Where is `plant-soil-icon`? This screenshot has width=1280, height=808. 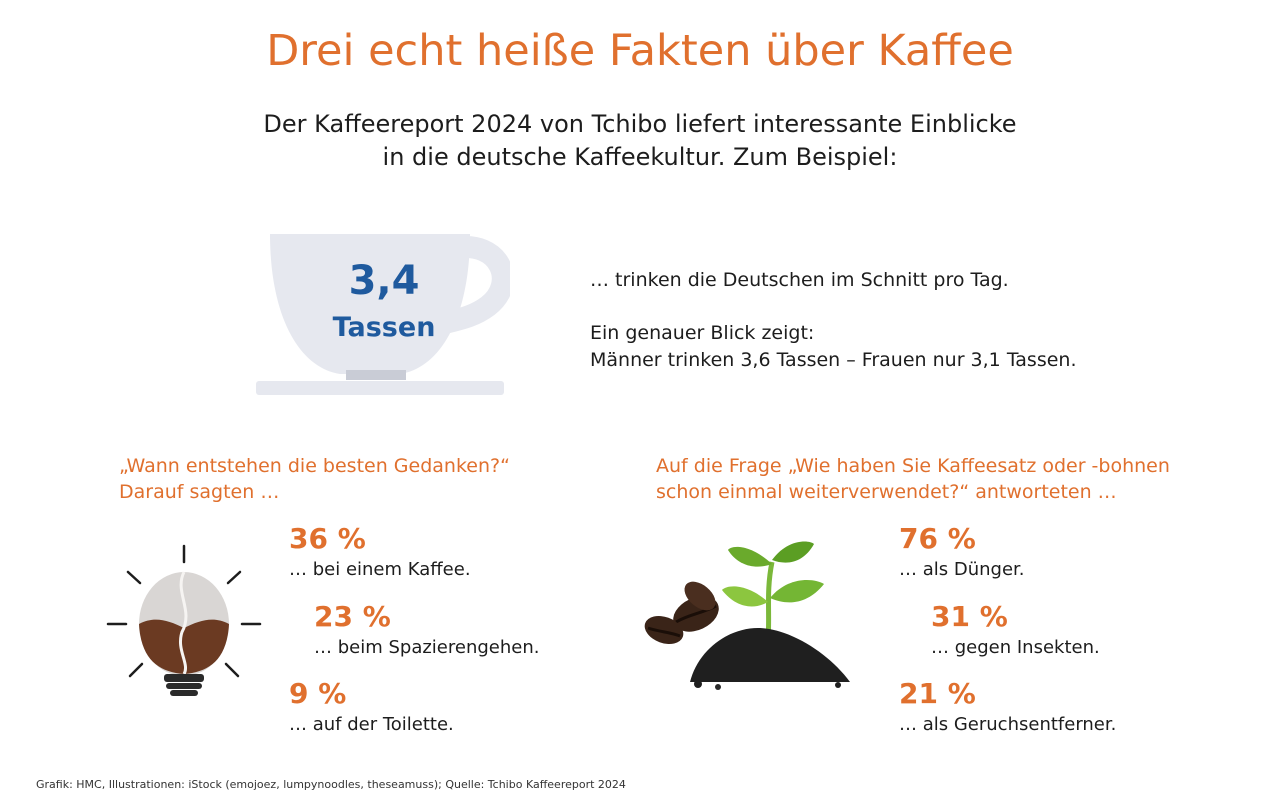 plant-soil-icon is located at coordinates (747, 615).